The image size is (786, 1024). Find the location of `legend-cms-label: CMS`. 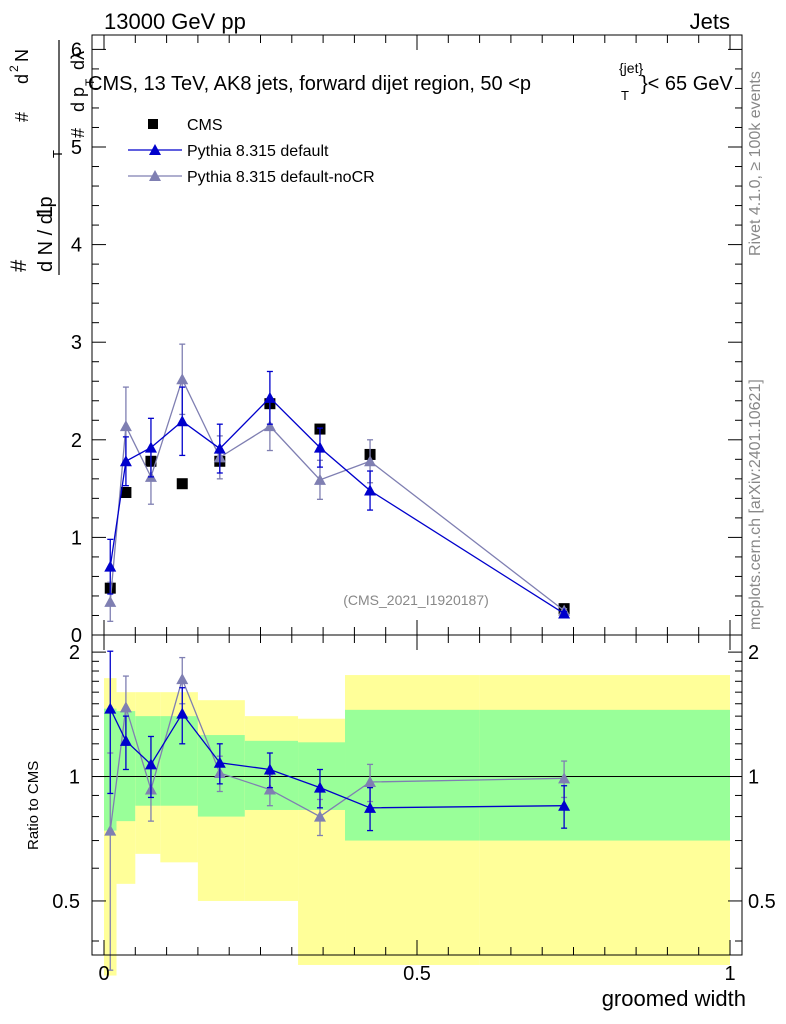

legend-cms-label: CMS is located at coordinates (205, 125).